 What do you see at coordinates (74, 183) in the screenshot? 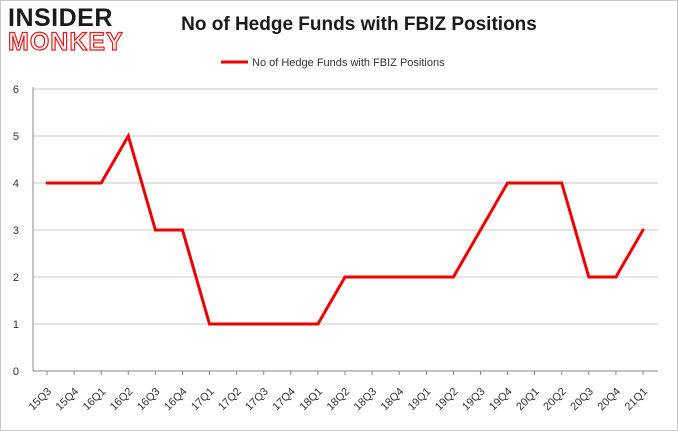
I see `data-point-15Q4` at bounding box center [74, 183].